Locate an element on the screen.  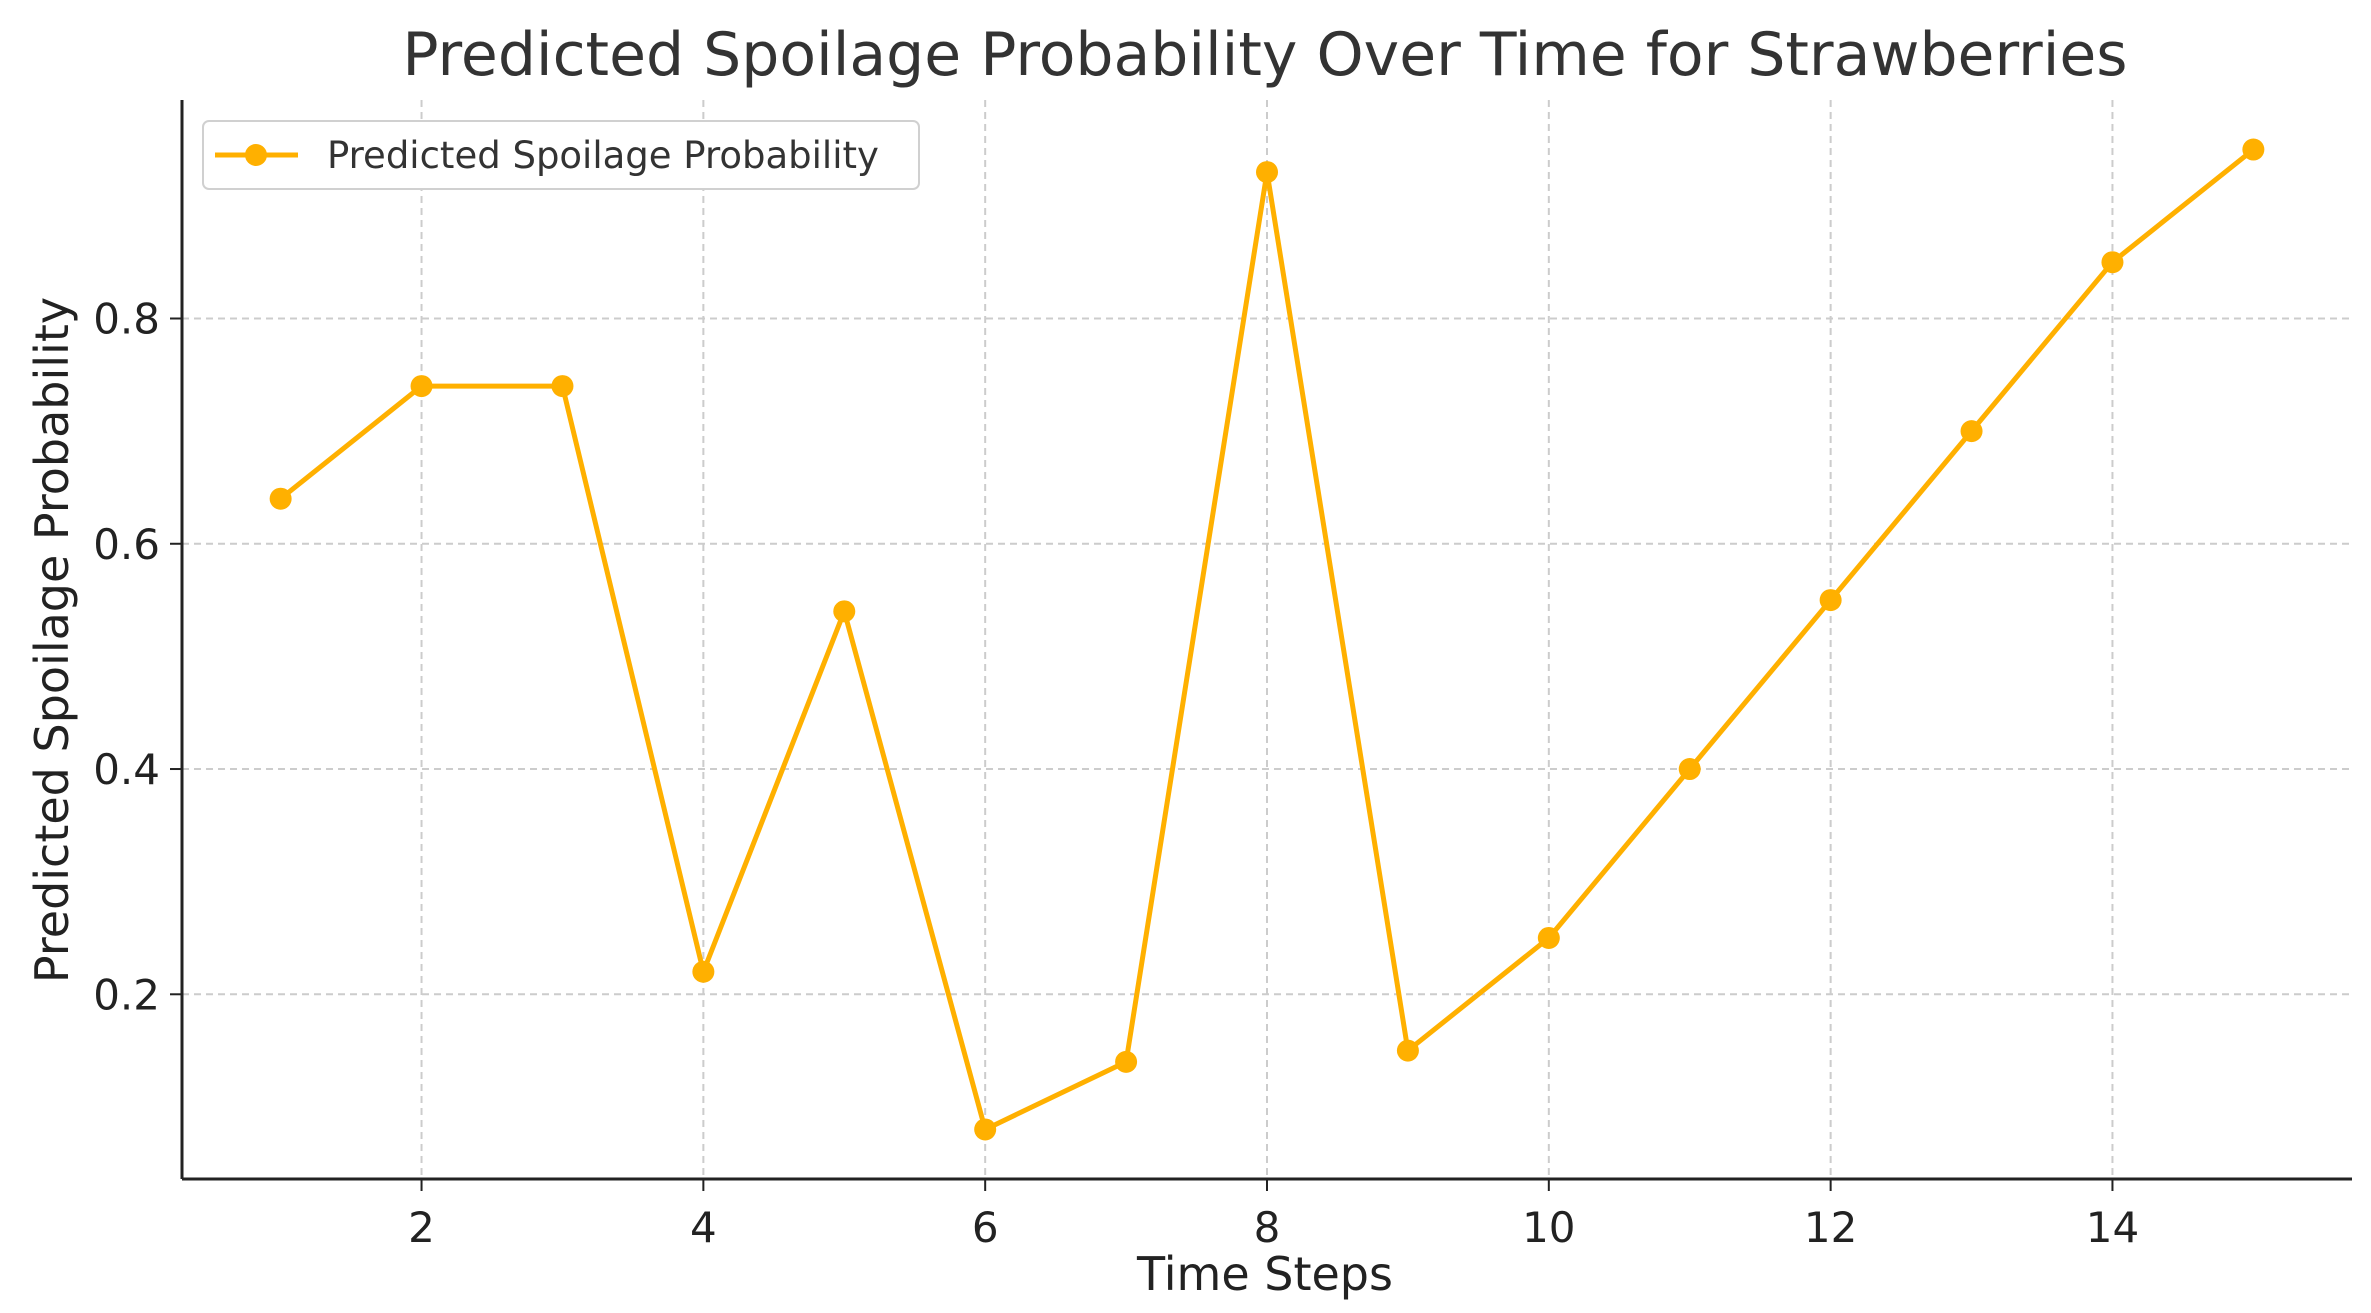
legend: Predicted Spoilage Probability is located at coordinates (561, 155).